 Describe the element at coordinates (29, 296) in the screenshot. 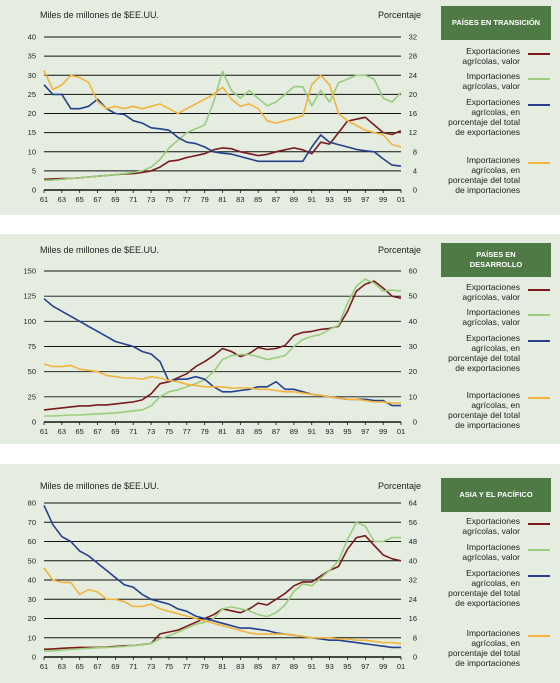

I see `left-tick-label: 125` at that location.